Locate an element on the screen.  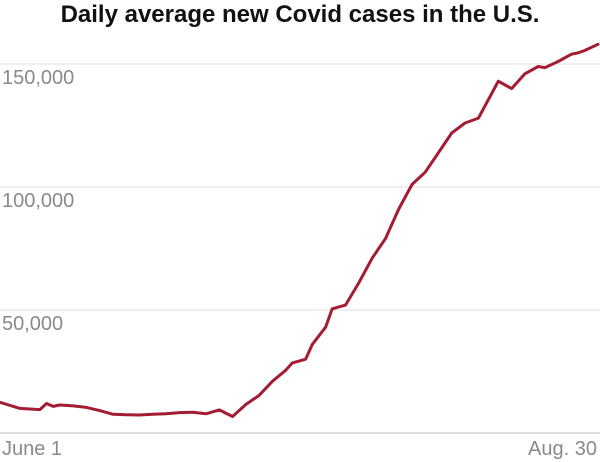
x-tick-label-end: Aug. 30 is located at coordinates (562, 449).